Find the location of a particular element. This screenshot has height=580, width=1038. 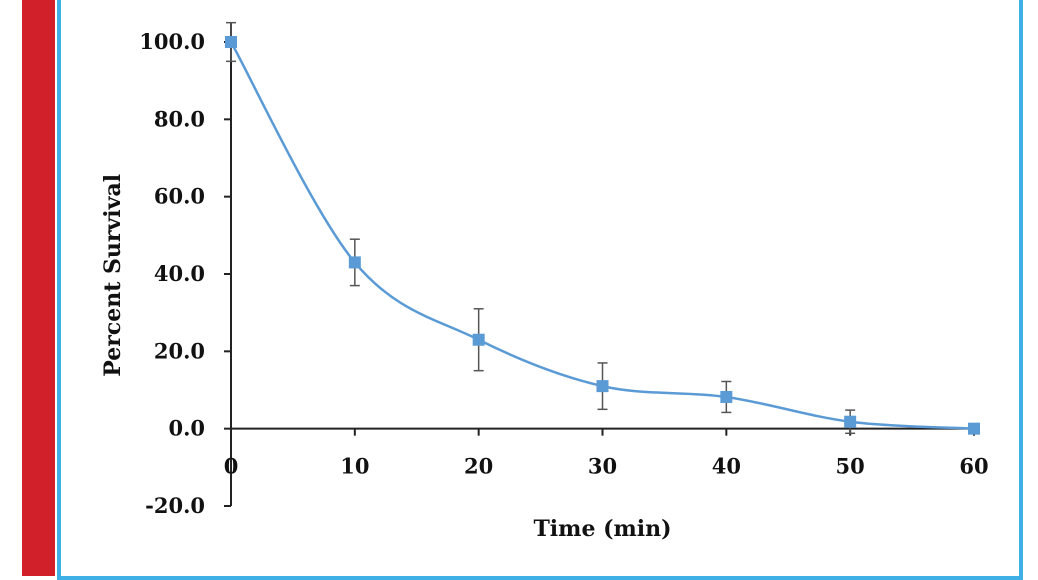

left-accent-bar is located at coordinates (38, 288).